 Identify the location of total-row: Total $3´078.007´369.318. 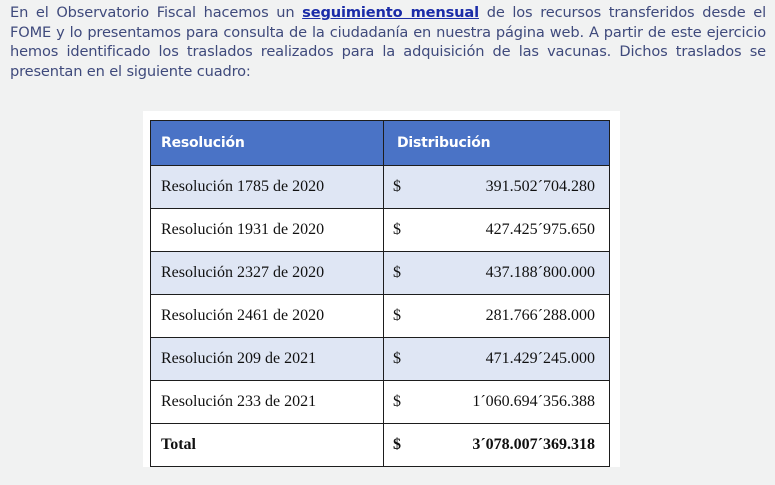
(380, 445).